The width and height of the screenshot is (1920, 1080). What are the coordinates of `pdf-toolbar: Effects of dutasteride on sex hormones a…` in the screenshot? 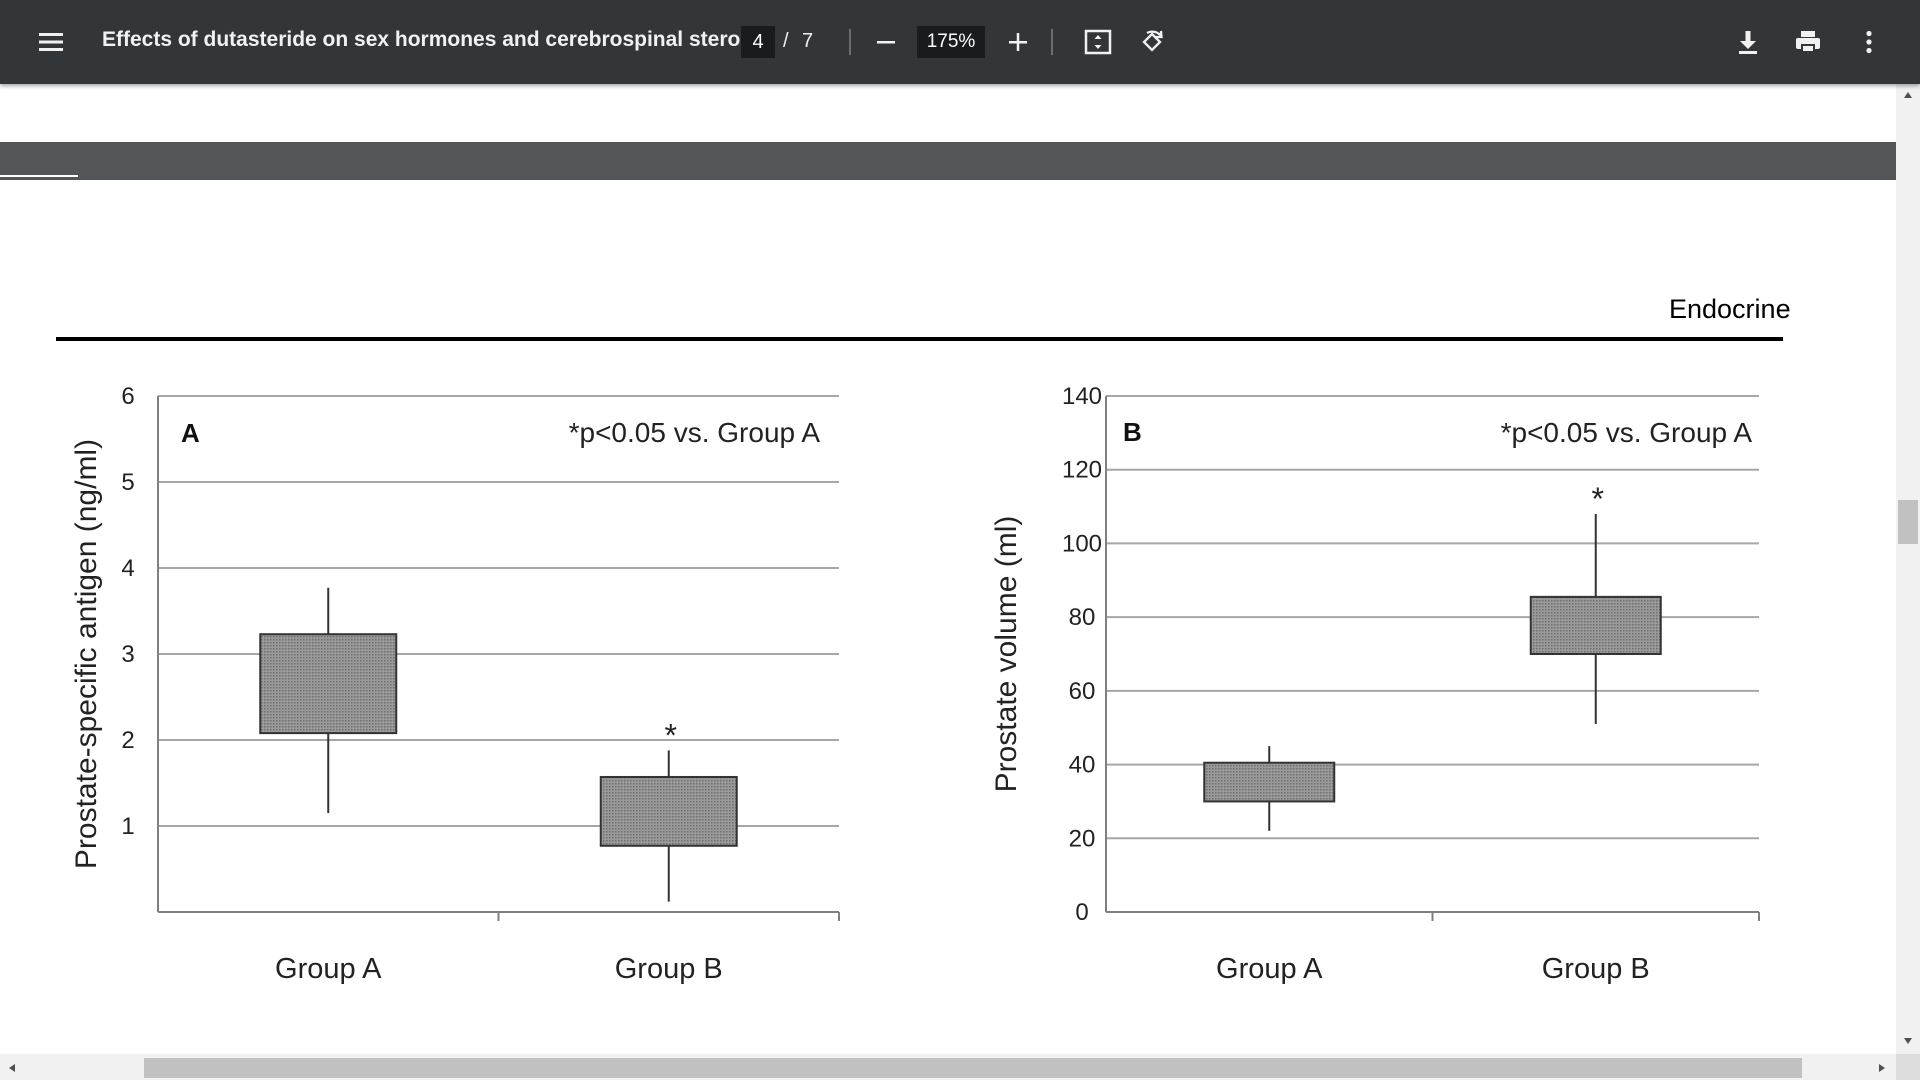 It's located at (960, 42).